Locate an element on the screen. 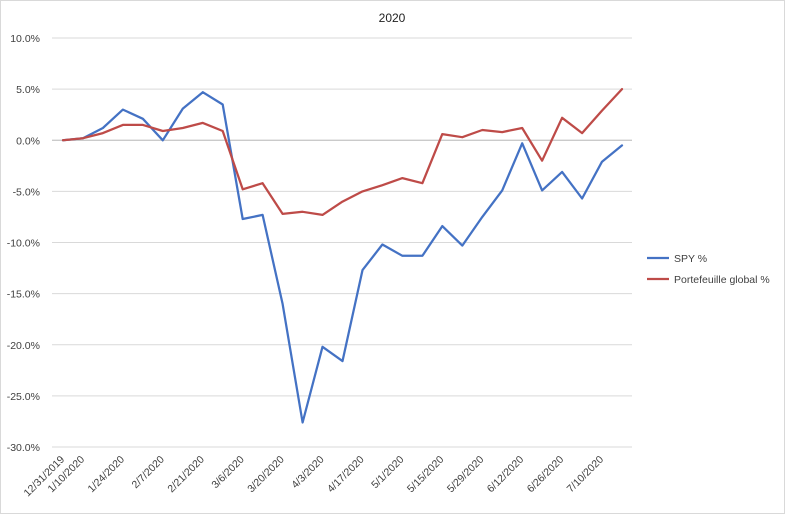 Image resolution: width=785 pixels, height=514 pixels. y-tick-label: 5.0% is located at coordinates (28, 90).